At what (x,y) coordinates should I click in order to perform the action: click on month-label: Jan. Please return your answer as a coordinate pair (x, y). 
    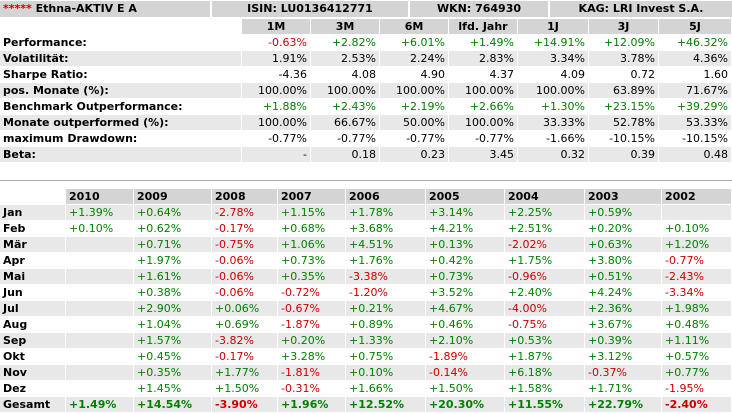
    Looking at the image, I should click on (33, 213).